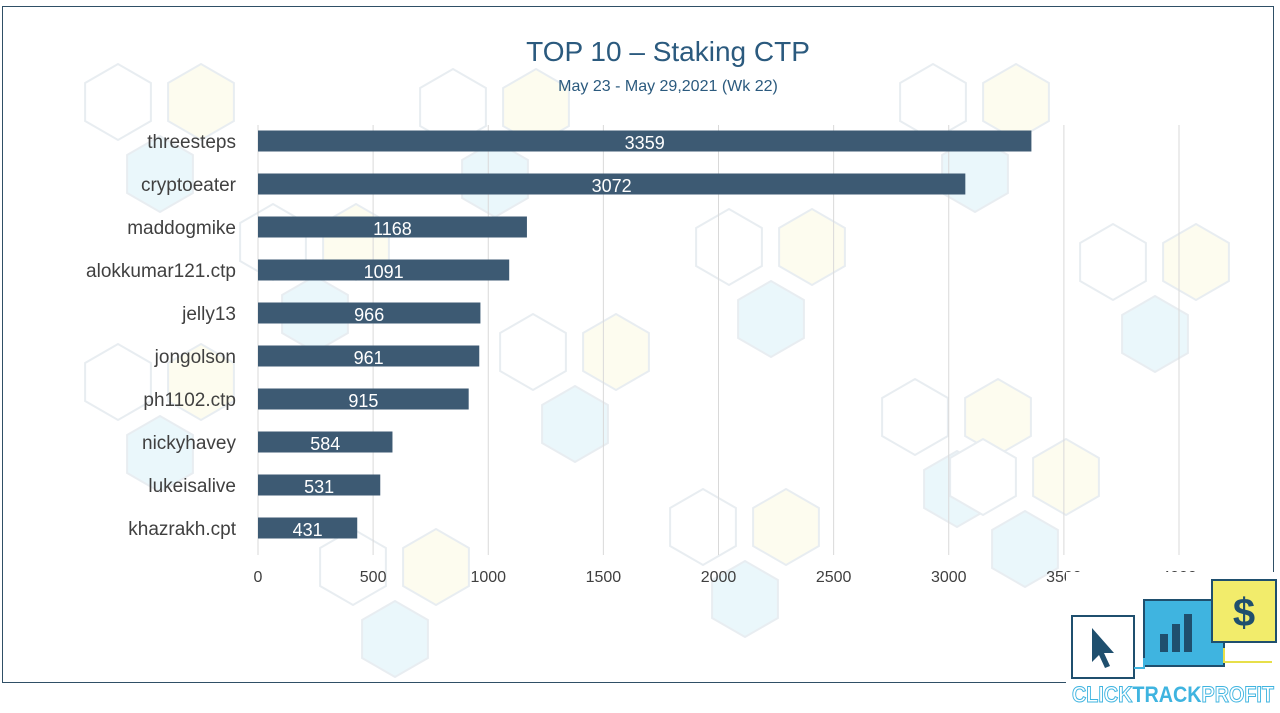  I want to click on bar-maddogmike, so click(392, 227).